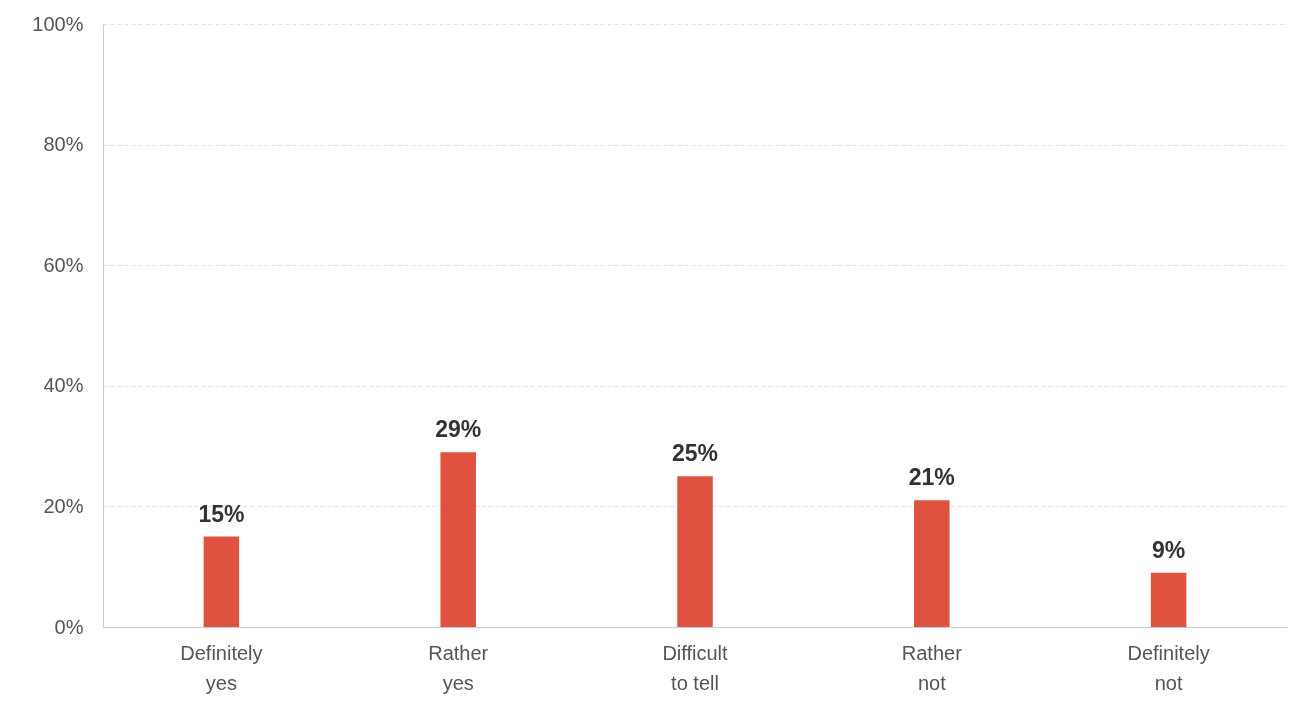 The height and width of the screenshot is (719, 1291). What do you see at coordinates (63, 505) in the screenshot?
I see `y-tick-label: 20%` at bounding box center [63, 505].